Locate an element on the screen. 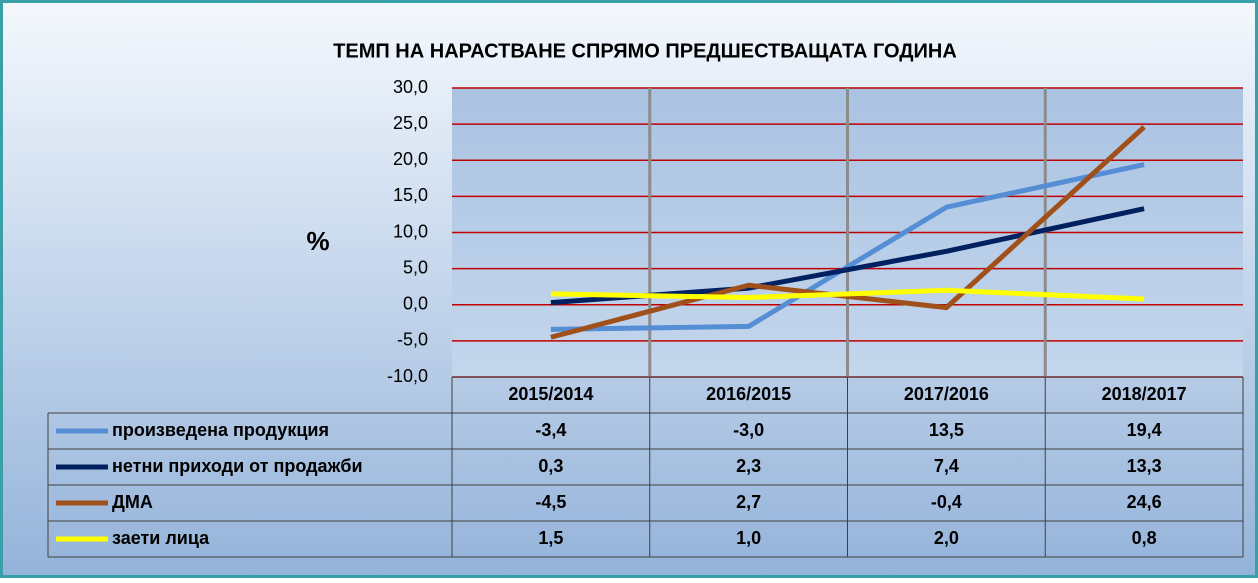 This screenshot has width=1258, height=583. table-value: -4,5 is located at coordinates (550, 502).